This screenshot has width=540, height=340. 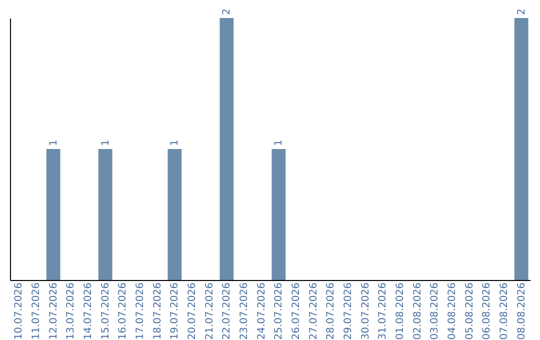 I want to click on x-tick-label: 16.07.2026, so click(x=123, y=311).